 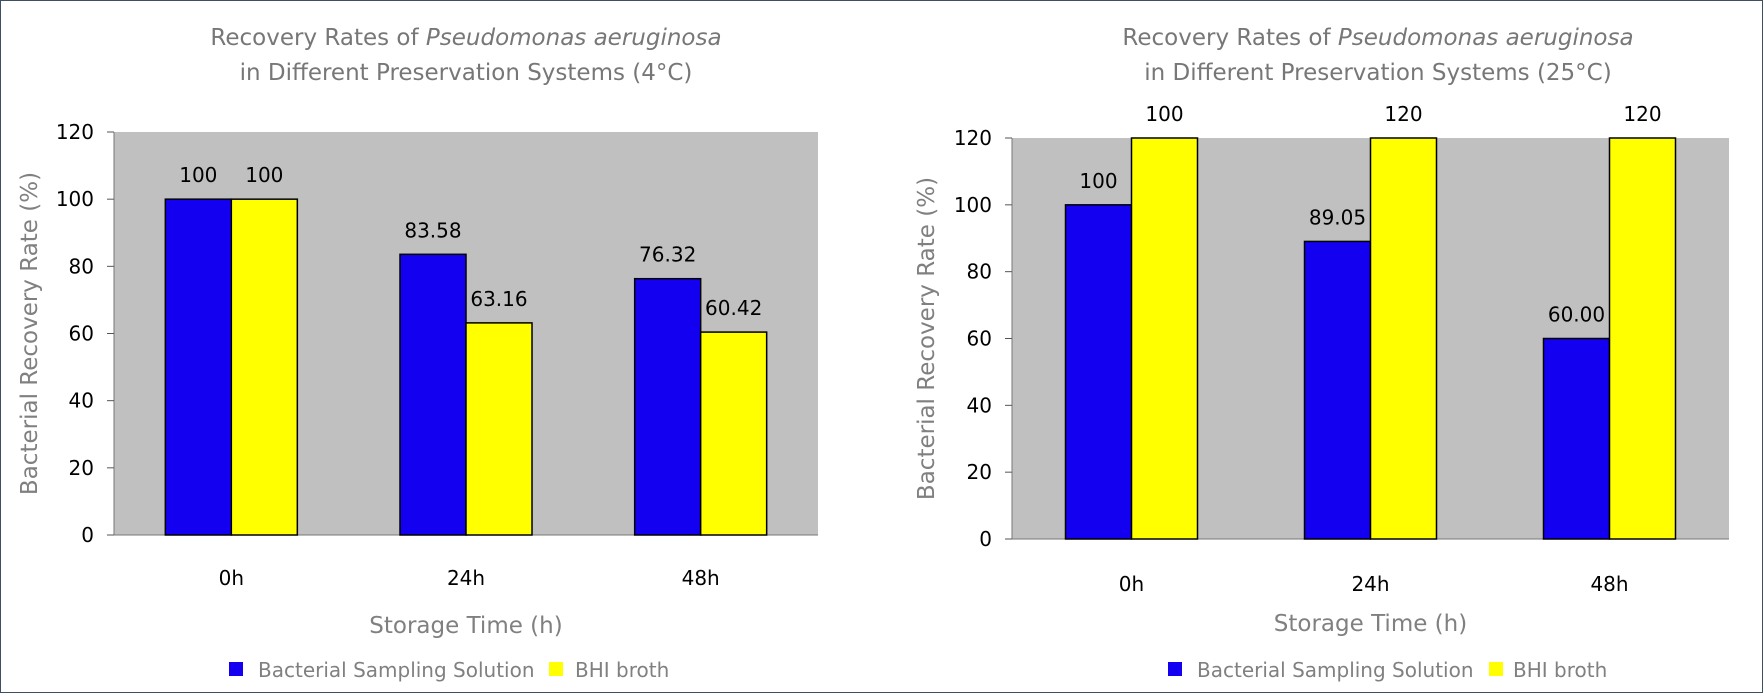 What do you see at coordinates (466, 73) in the screenshot?
I see `chart-title-line2: in Different Preservation Systems (4°C)` at bounding box center [466, 73].